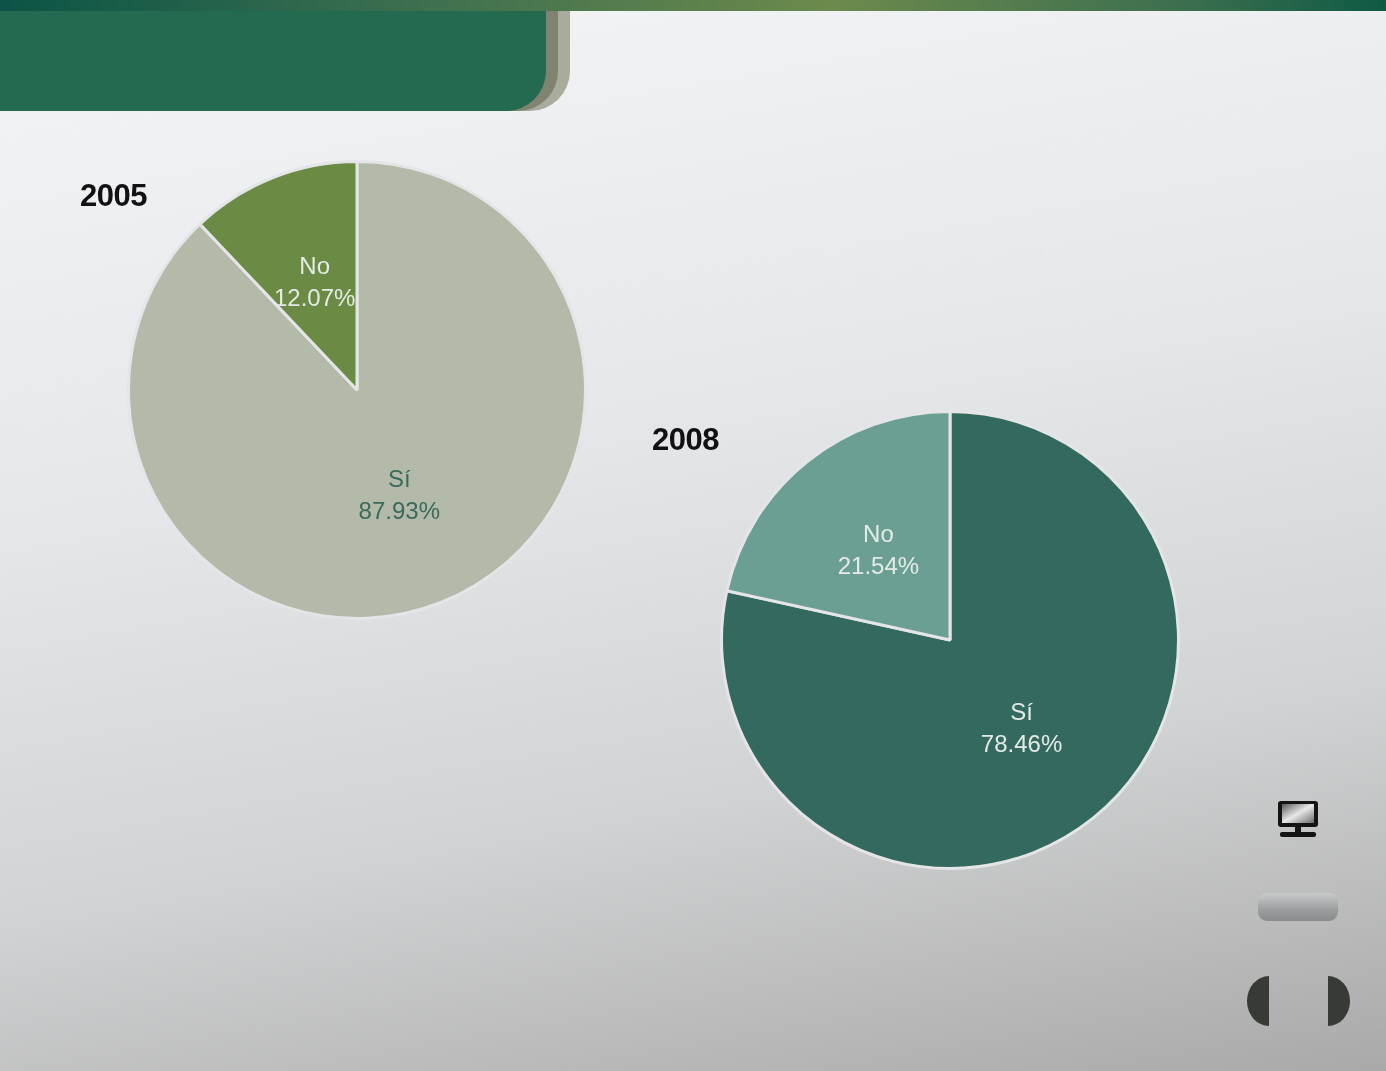 This screenshot has height=1071, width=1386. I want to click on text: 2005, so click(113, 196).